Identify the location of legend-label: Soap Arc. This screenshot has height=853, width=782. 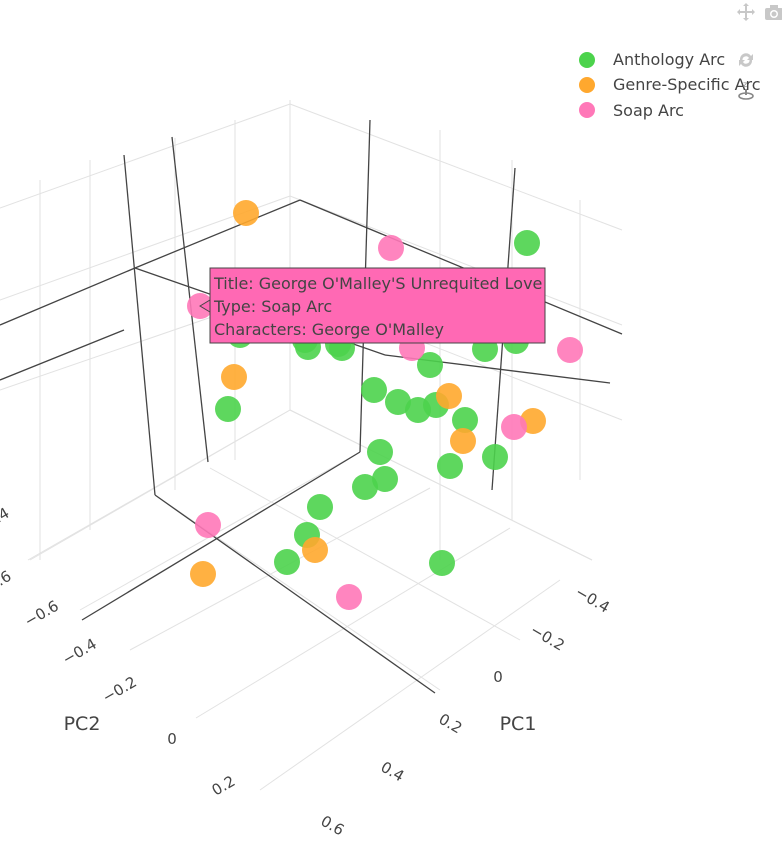
(648, 110).